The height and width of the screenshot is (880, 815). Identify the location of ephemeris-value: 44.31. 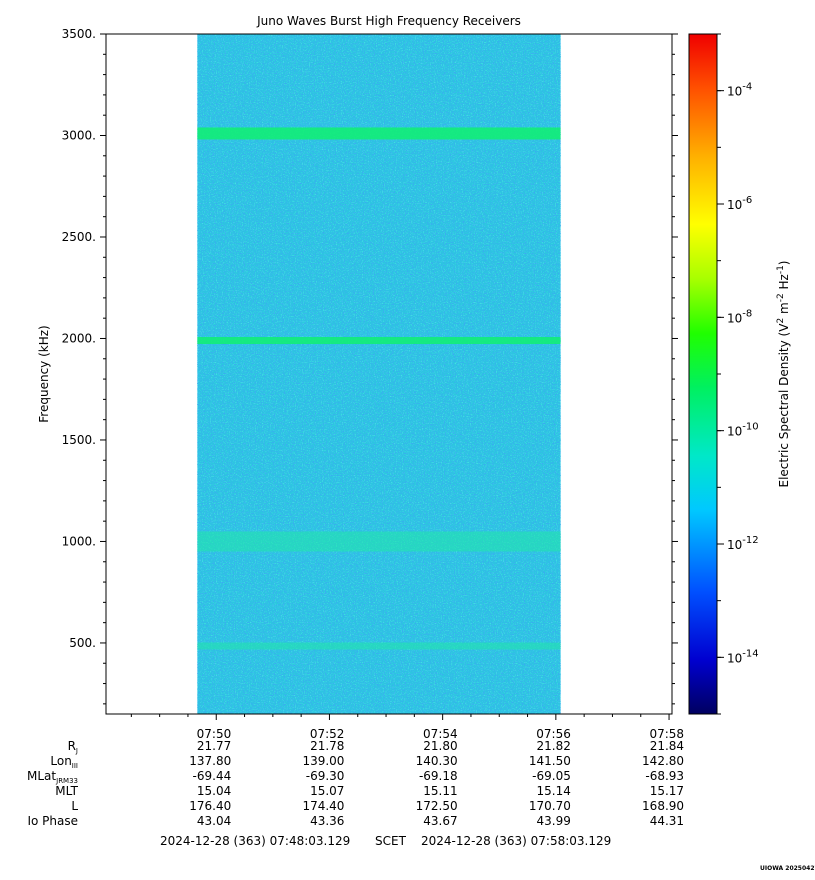
(667, 821).